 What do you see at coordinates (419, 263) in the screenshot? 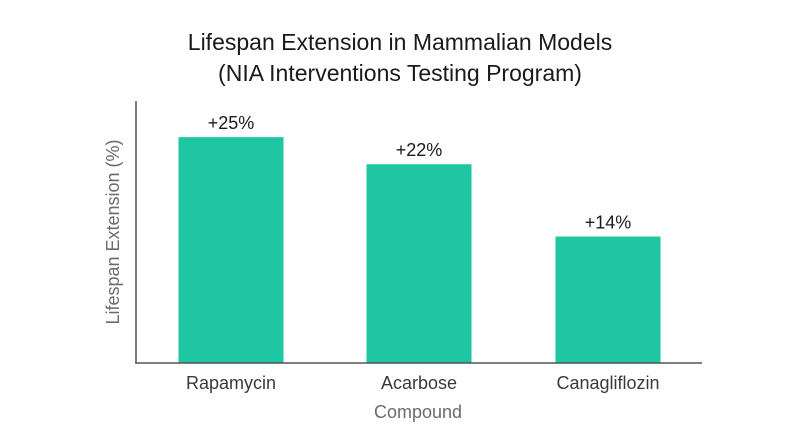
I see `bar-acarbose` at bounding box center [419, 263].